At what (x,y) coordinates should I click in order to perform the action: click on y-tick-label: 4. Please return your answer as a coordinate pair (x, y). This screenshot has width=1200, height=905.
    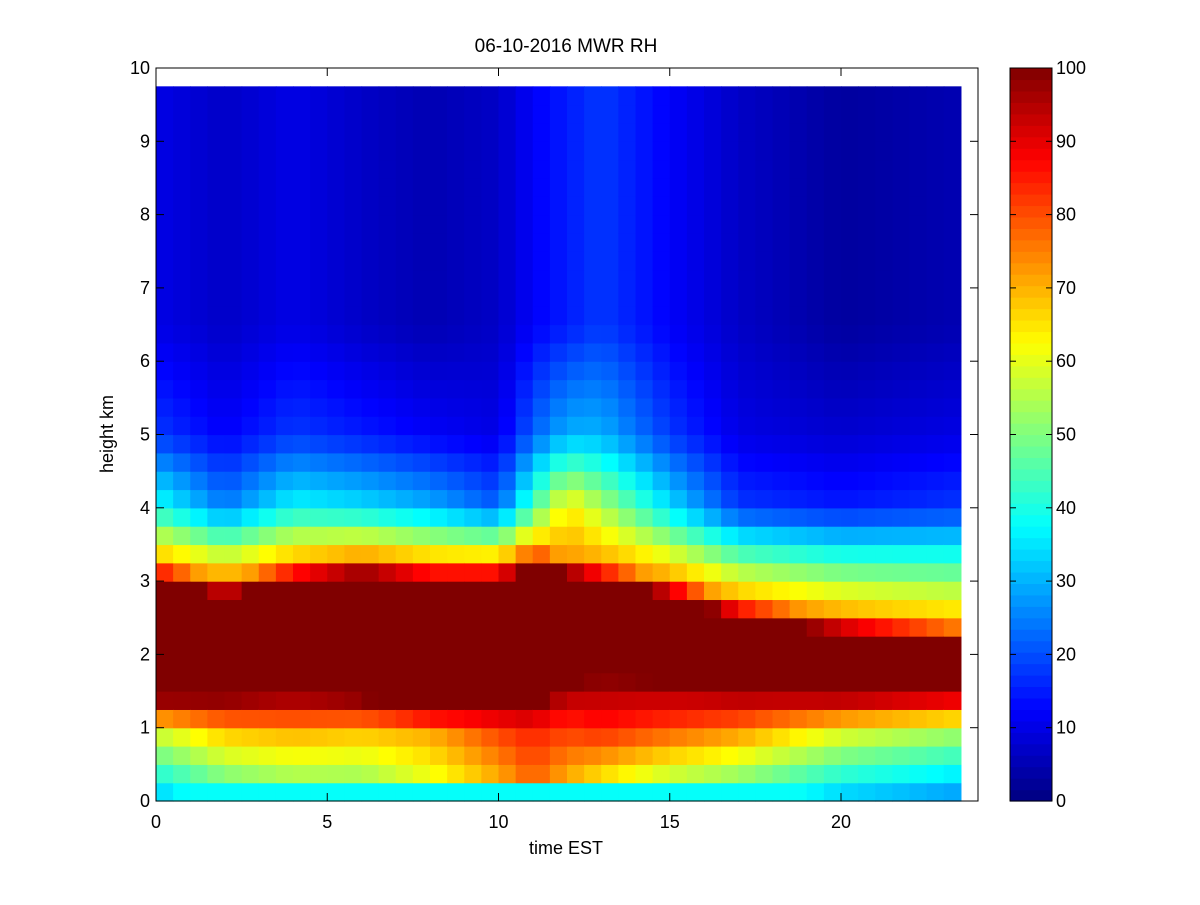
    Looking at the image, I should click on (145, 508).